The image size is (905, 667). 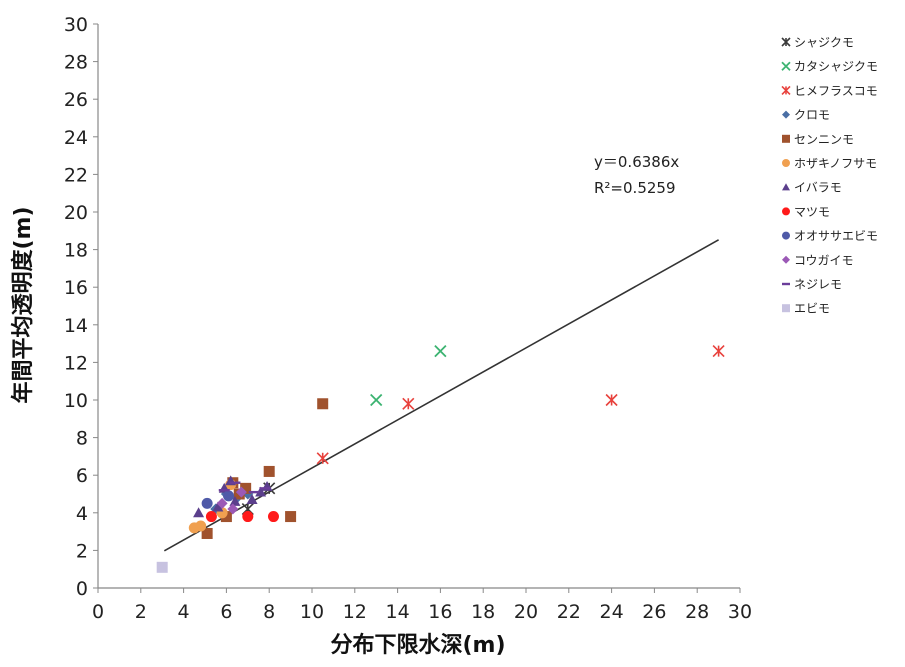 What do you see at coordinates (398, 612) in the screenshot?
I see `x-tick-label: 14` at bounding box center [398, 612].